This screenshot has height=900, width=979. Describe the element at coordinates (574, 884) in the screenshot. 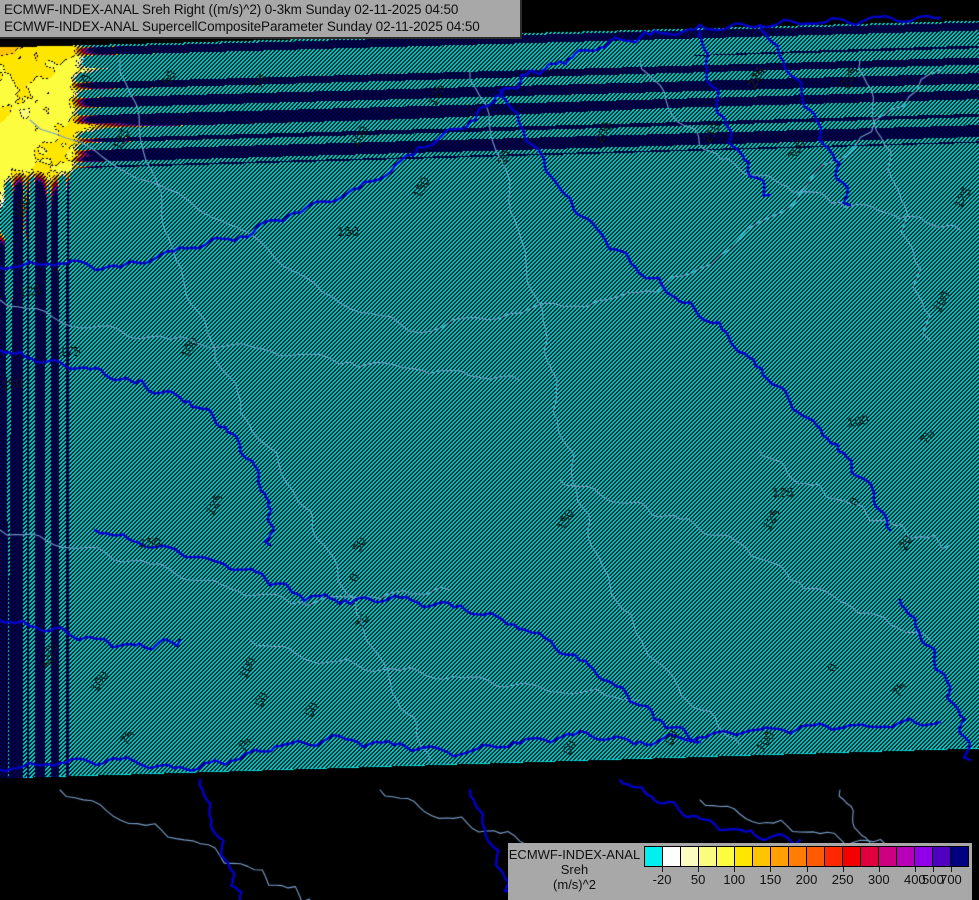

I see `legend-units-label: (m/s)^2` at that location.